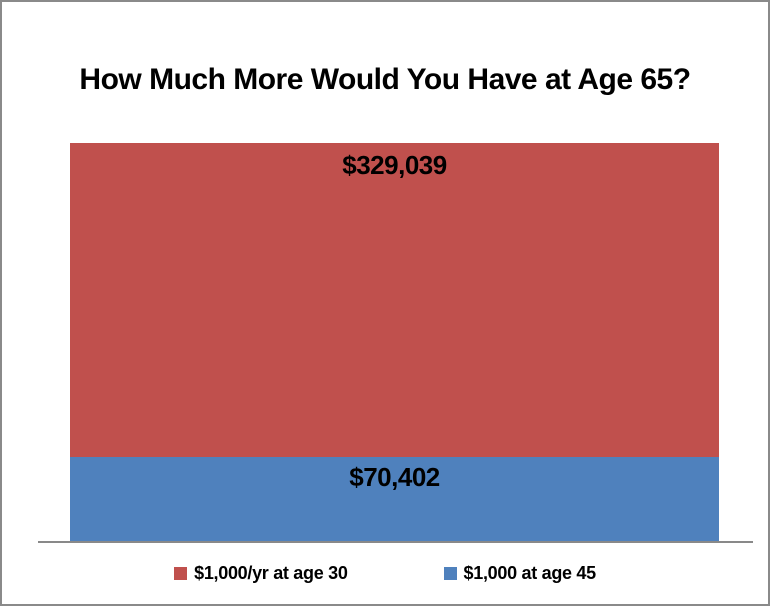 Image resolution: width=770 pixels, height=606 pixels. What do you see at coordinates (271, 572) in the screenshot?
I see `legend-label-age30: $1,000/yr at age 30` at bounding box center [271, 572].